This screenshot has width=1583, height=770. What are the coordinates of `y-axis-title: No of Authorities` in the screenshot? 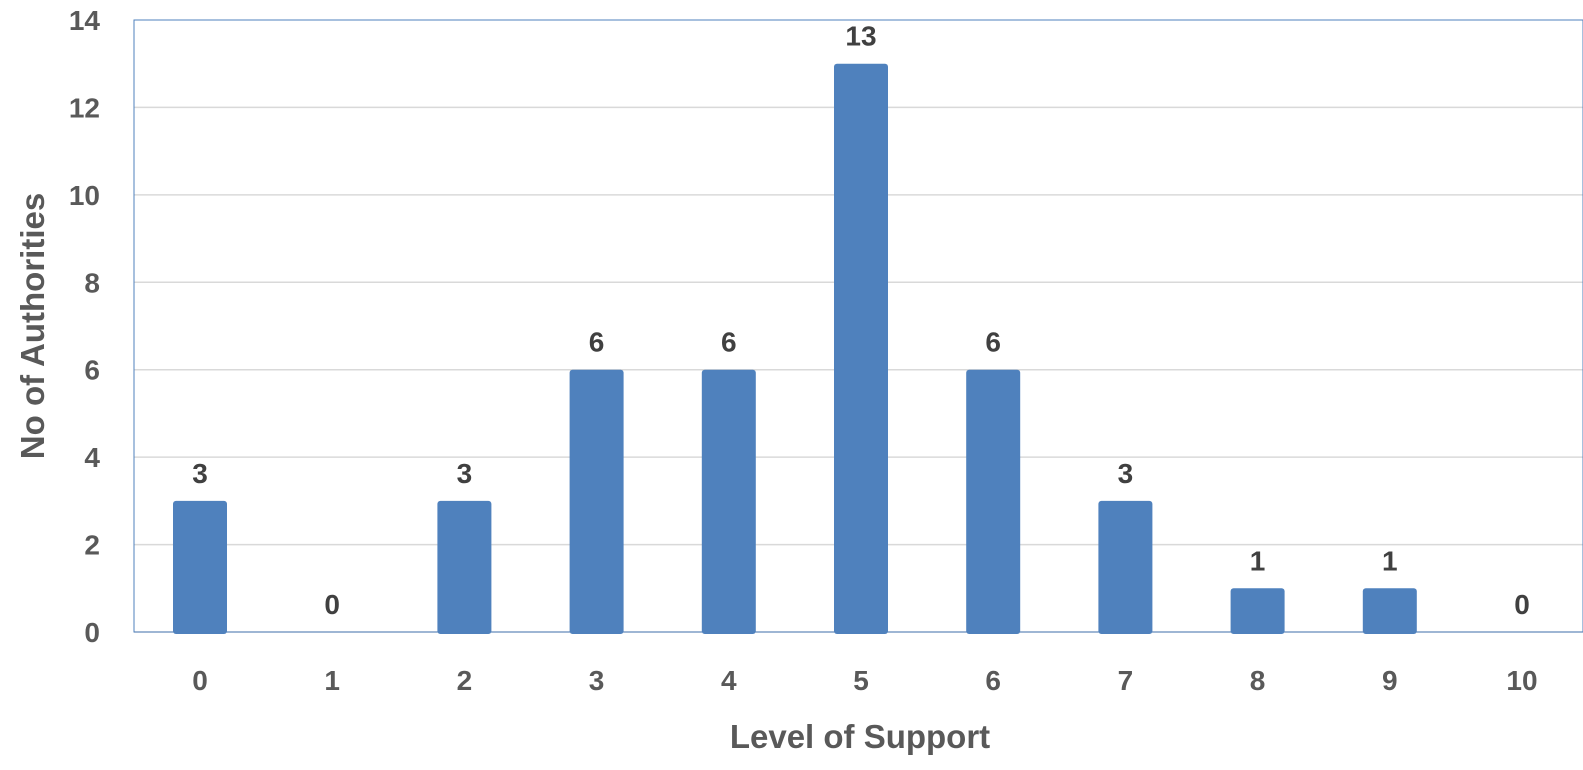 It's located at (32, 326).